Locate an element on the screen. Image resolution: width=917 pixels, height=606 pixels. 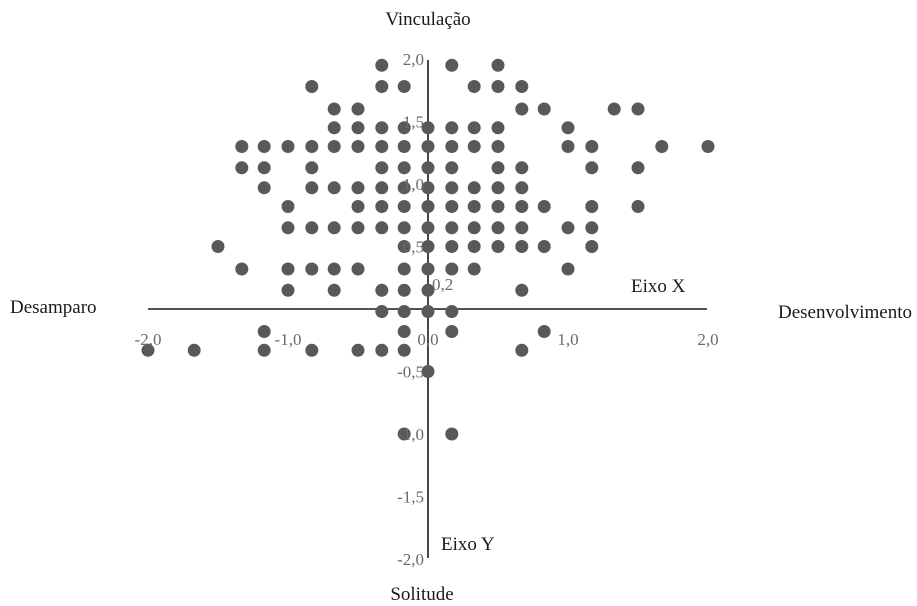
x-tick-label: 2,0 is located at coordinates (707, 339).